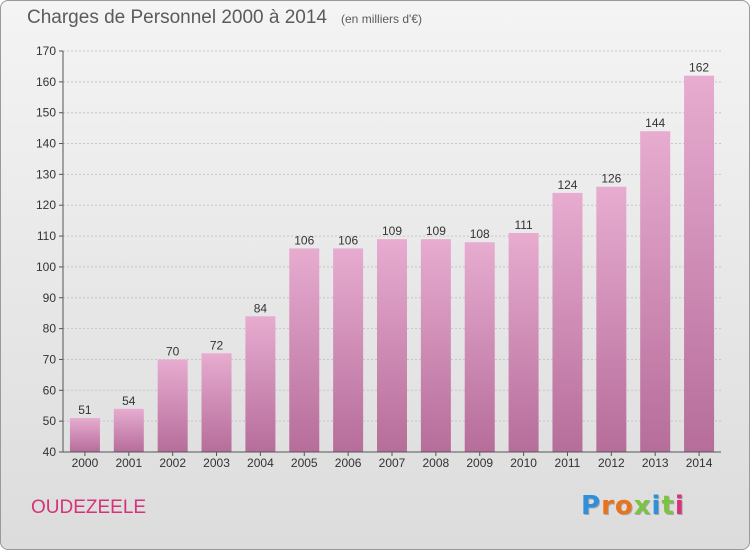  Describe the element at coordinates (608, 506) in the screenshot. I see `logo-letter: r` at that location.